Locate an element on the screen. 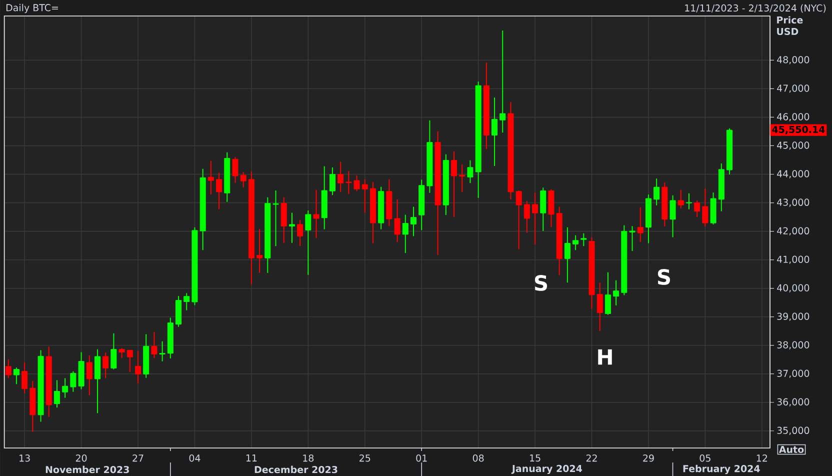  y-tick-label: 41,000 is located at coordinates (793, 260).